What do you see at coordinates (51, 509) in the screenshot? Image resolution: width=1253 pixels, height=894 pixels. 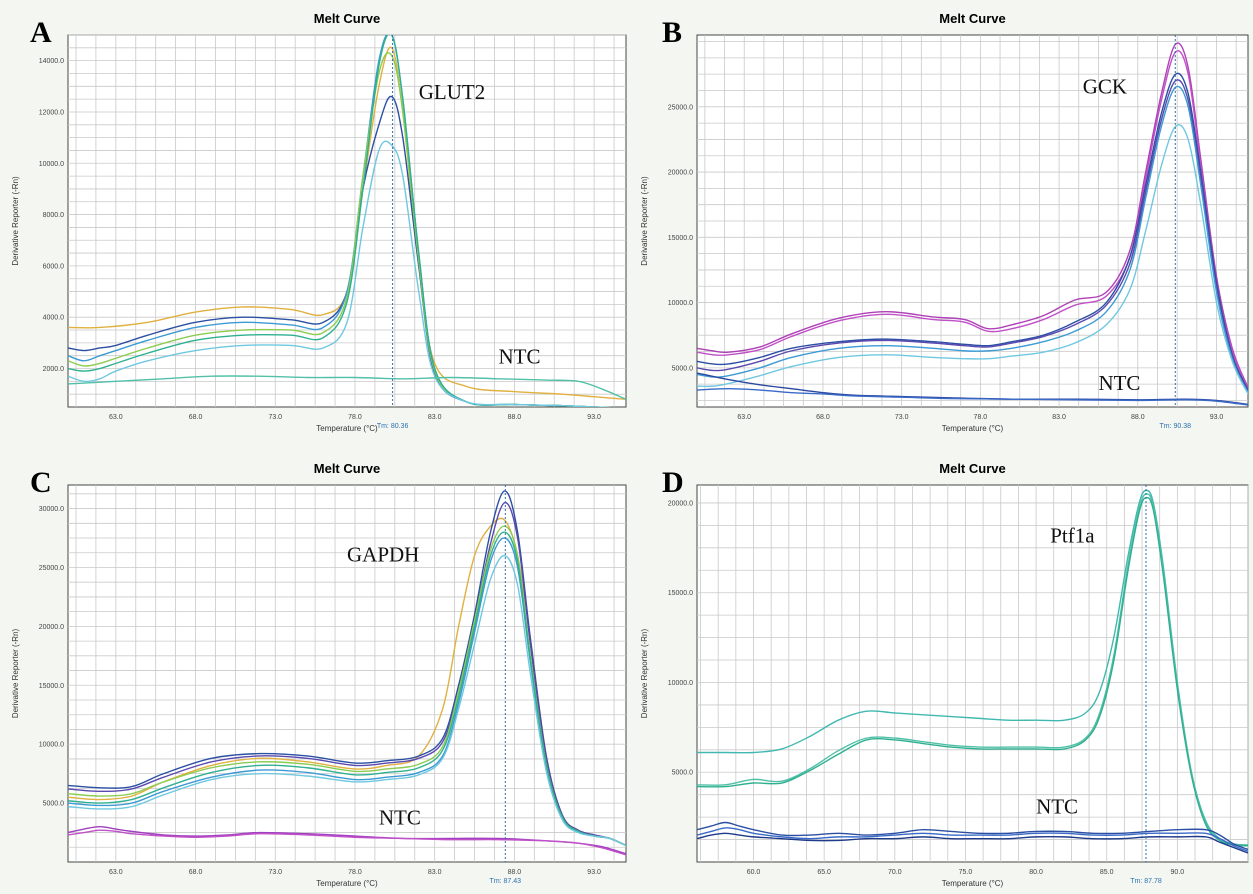 I see `y-tick-label: 30000.0` at bounding box center [51, 509].